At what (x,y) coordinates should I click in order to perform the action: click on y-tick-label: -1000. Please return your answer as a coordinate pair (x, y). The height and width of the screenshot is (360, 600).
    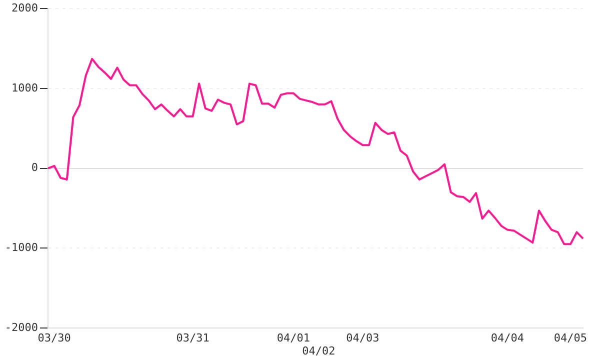
    Looking at the image, I should click on (21, 247).